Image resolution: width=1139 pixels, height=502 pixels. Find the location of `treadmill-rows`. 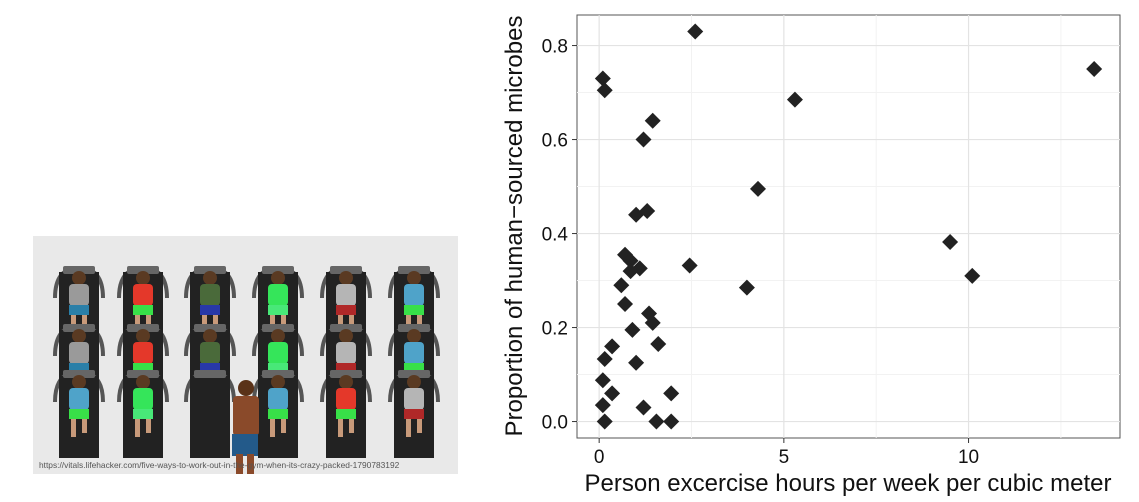

treadmill-rows is located at coordinates (246, 361).